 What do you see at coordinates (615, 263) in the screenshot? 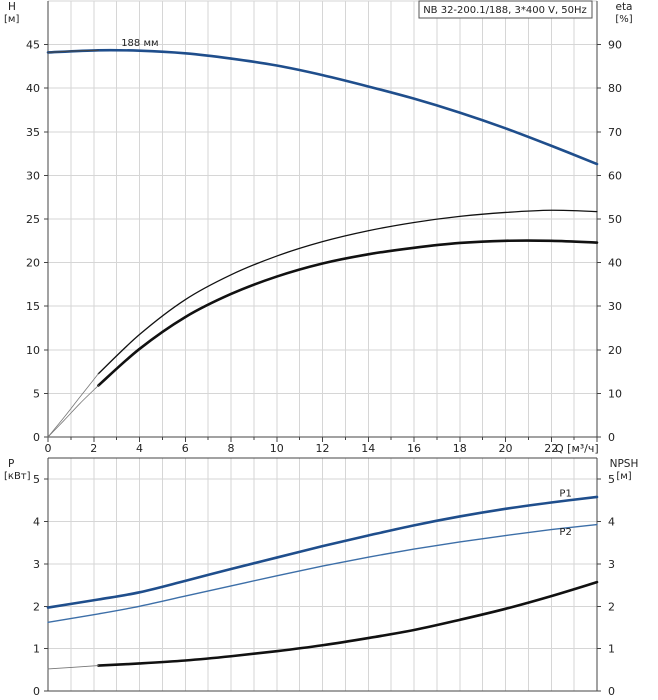
I see `y-tick-label-right: 40` at bounding box center [615, 263].